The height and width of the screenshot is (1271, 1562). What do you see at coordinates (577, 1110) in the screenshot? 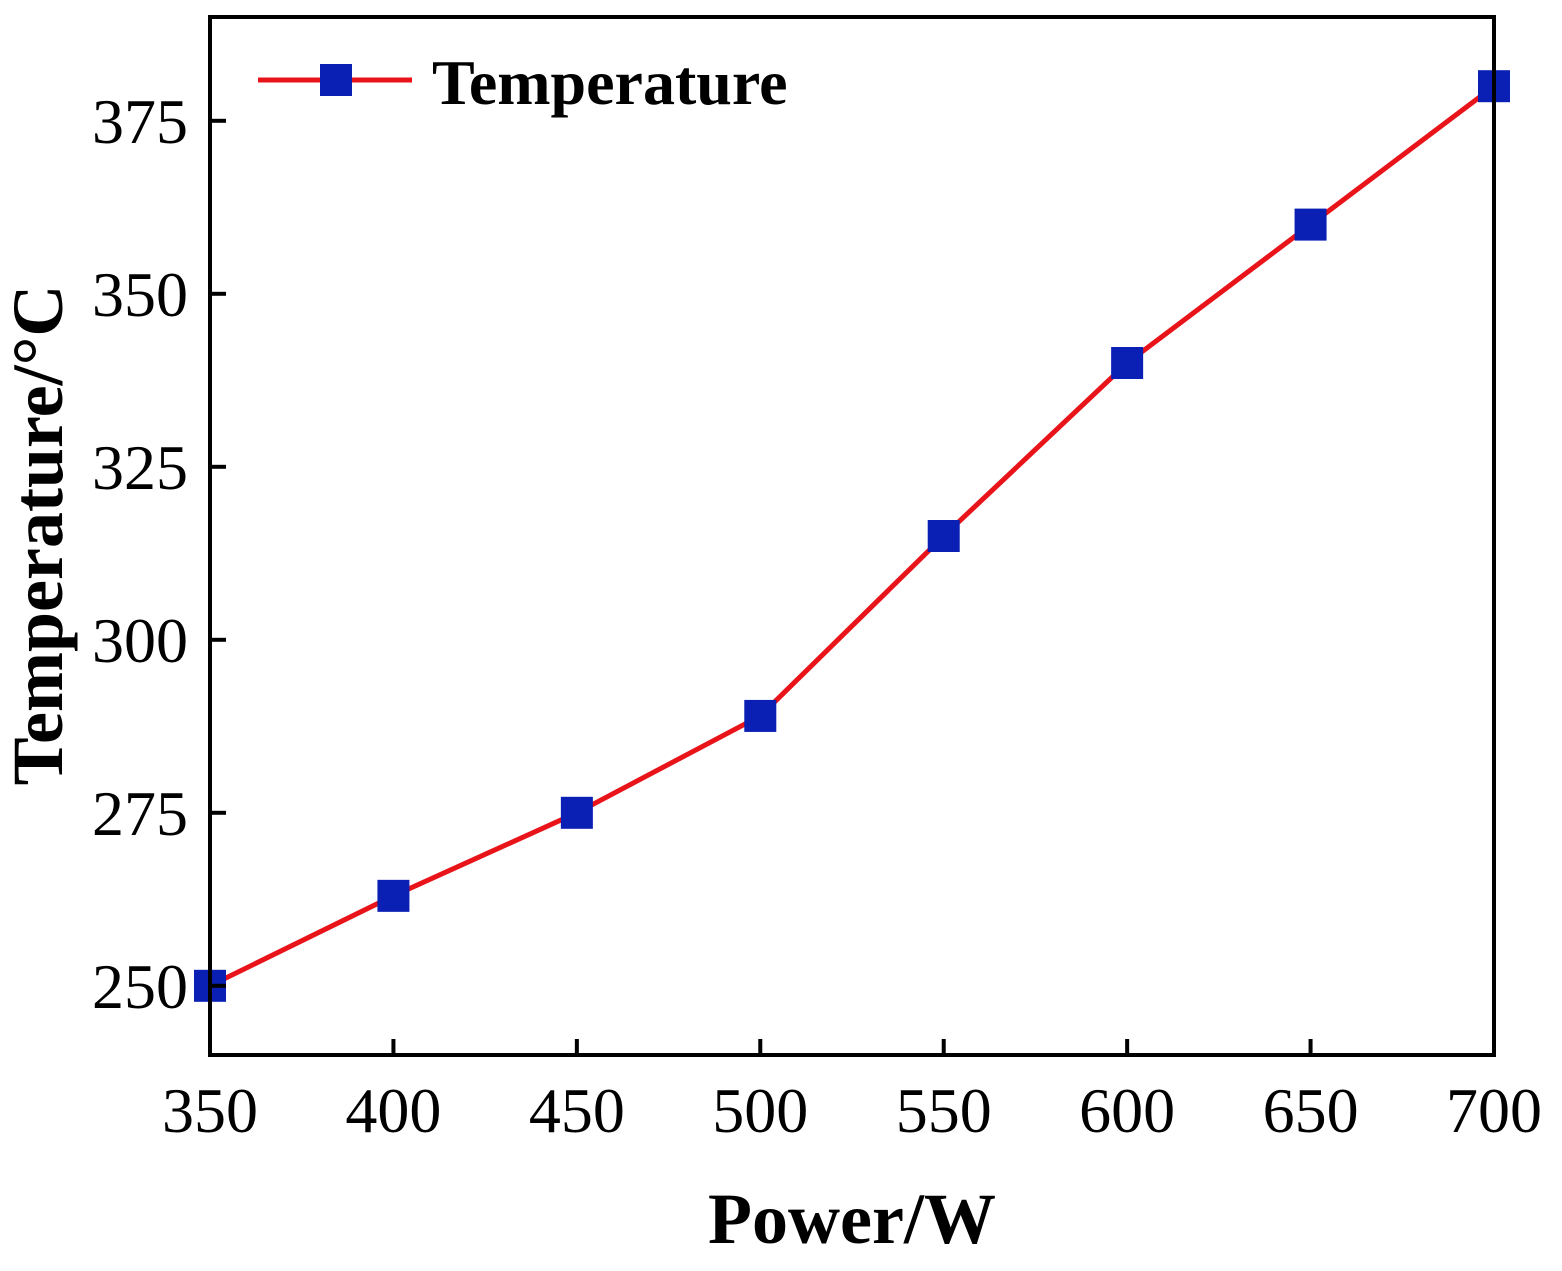
I see `x-tick-label-450: 450` at bounding box center [577, 1110].